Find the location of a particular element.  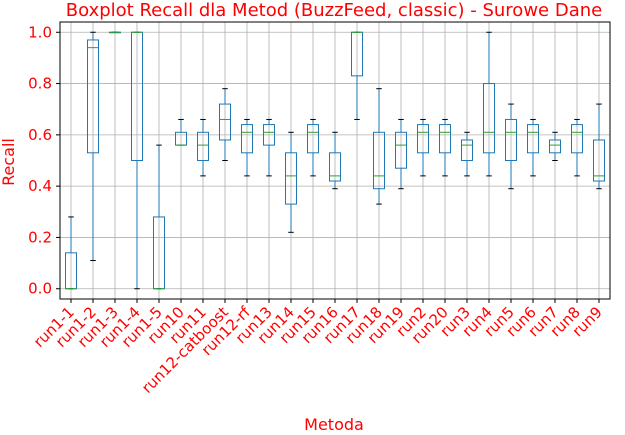

box-run18 is located at coordinates (379, 146).